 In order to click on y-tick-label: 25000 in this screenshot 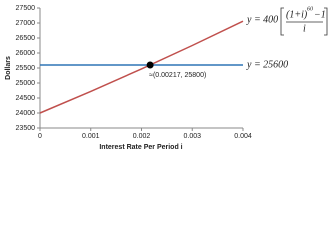, I will do `click(26, 83)`.